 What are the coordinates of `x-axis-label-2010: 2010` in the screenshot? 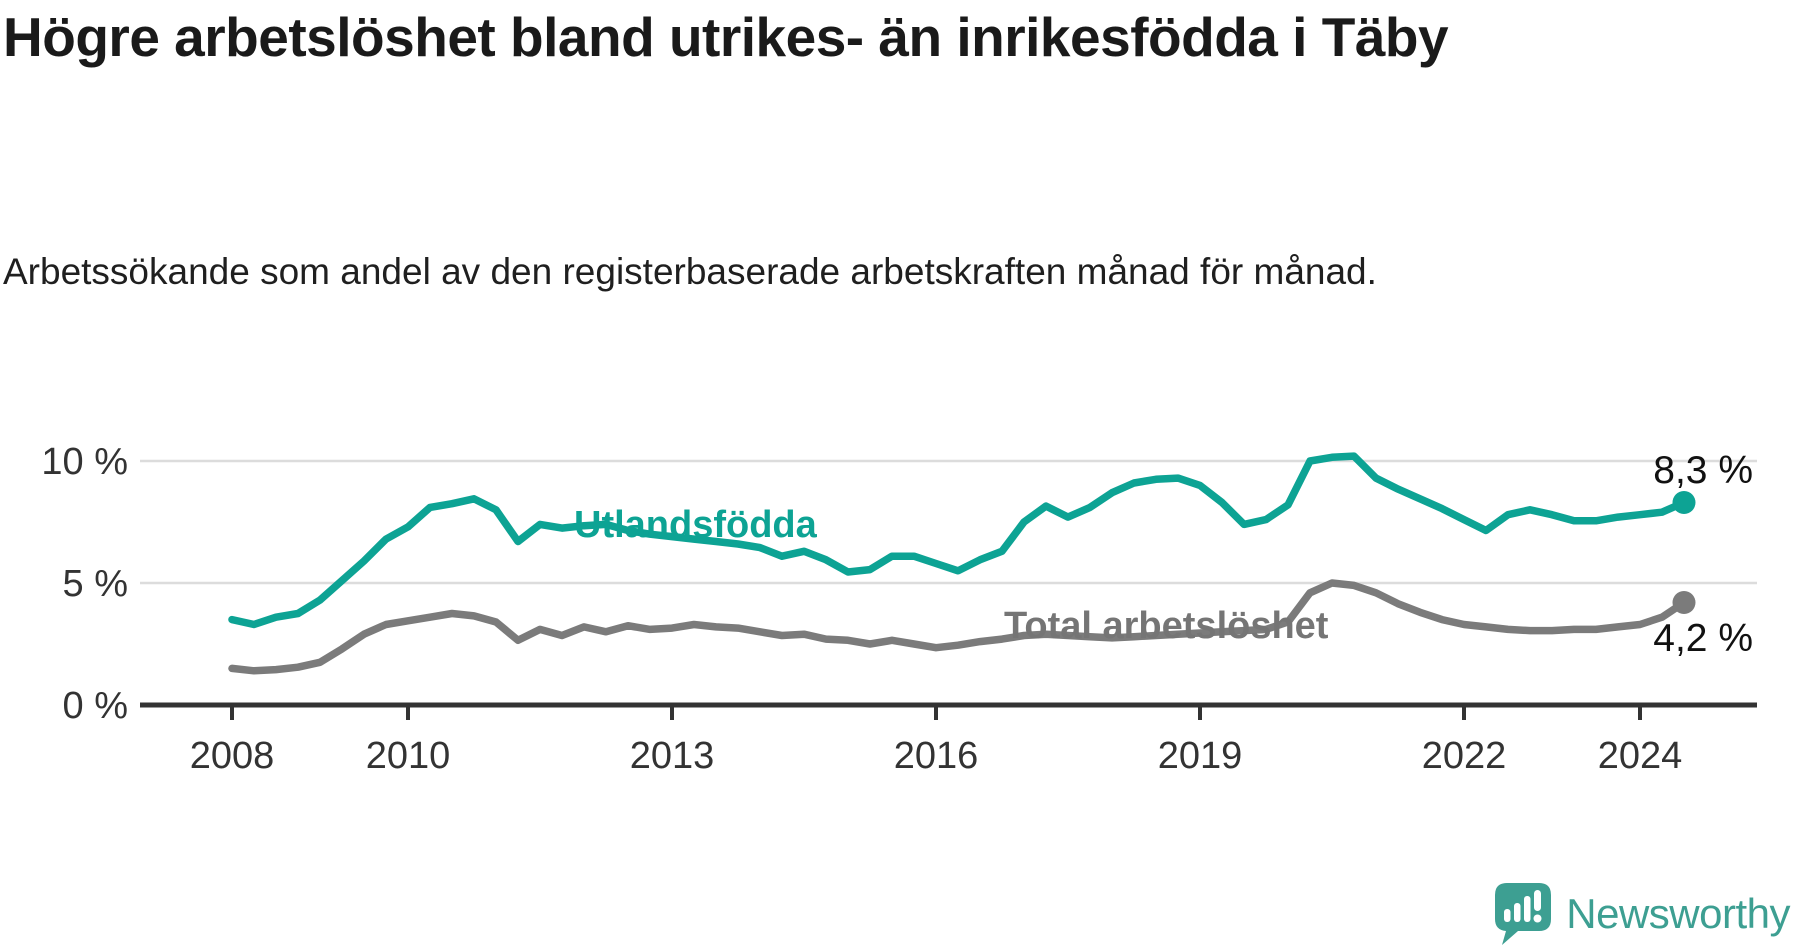 It's located at (408, 756).